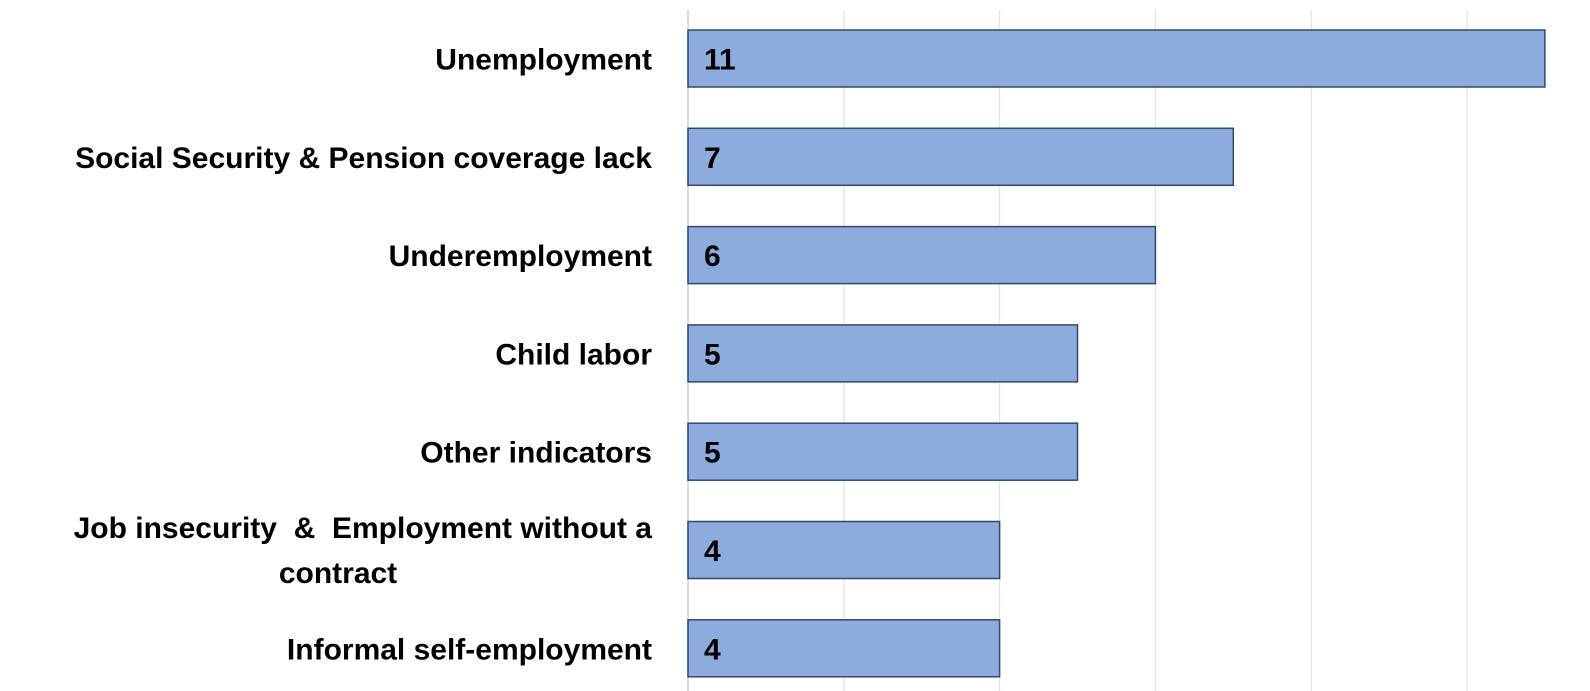  What do you see at coordinates (363, 158) in the screenshot?
I see `category-label: Social Security & Pension coverage lack` at bounding box center [363, 158].